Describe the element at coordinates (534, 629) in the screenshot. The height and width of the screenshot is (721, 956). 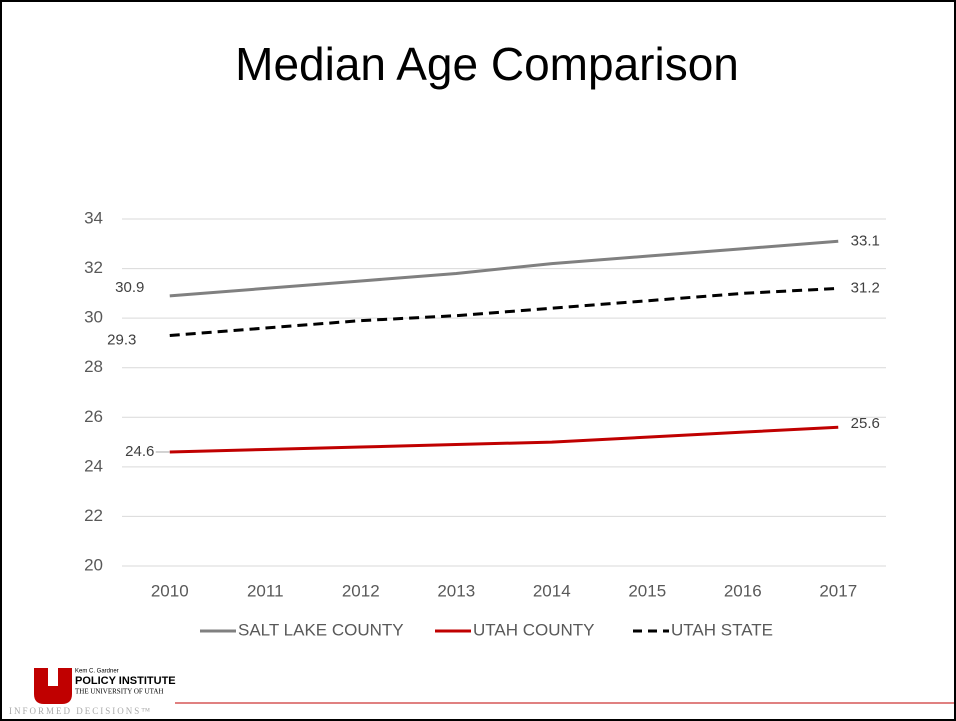
I see `legend-label: UTAH COUNTY` at that location.